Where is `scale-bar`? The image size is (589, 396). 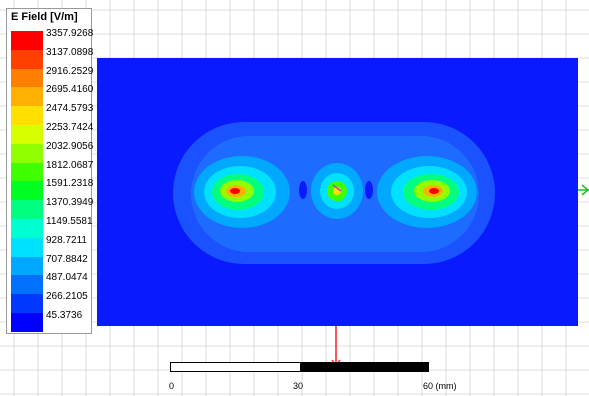
scale-bar is located at coordinates (300, 367).